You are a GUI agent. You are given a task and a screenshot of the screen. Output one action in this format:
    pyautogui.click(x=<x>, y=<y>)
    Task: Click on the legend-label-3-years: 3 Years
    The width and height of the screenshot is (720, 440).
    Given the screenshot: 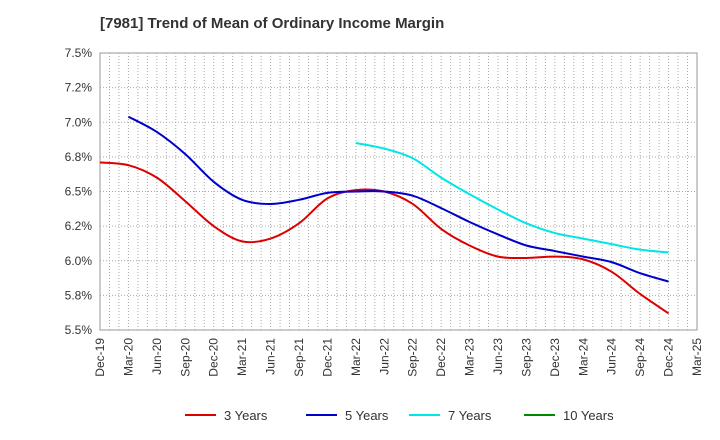 What is the action you would take?
    pyautogui.click(x=246, y=415)
    